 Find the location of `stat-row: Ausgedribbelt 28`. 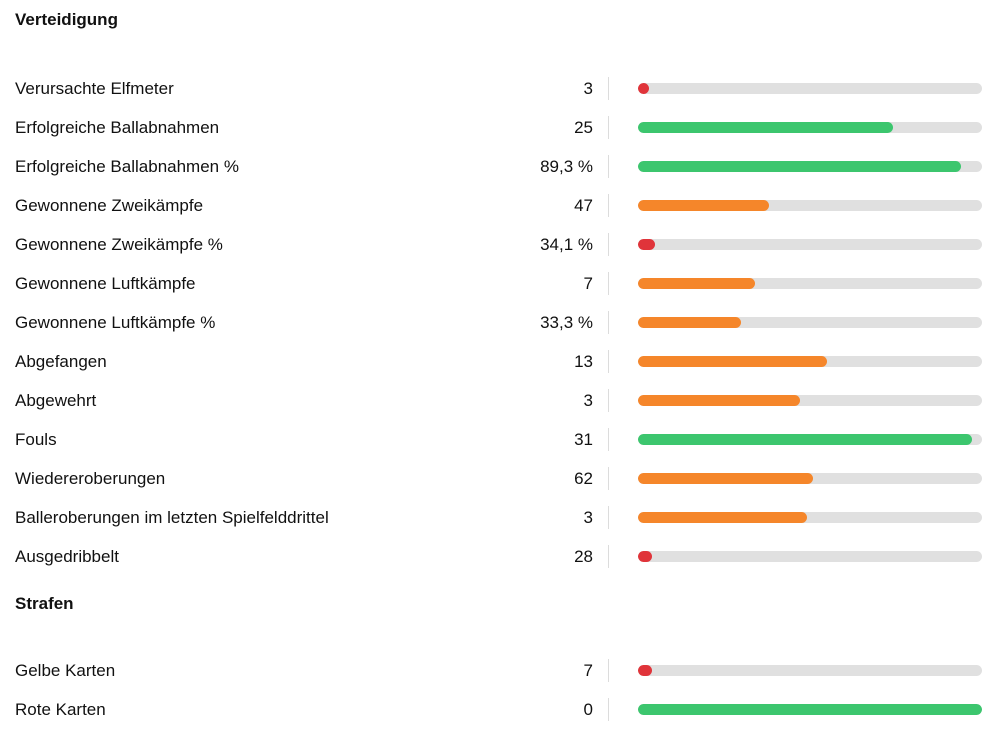

stat-row: Ausgedribbelt 28 is located at coordinates (500, 556).